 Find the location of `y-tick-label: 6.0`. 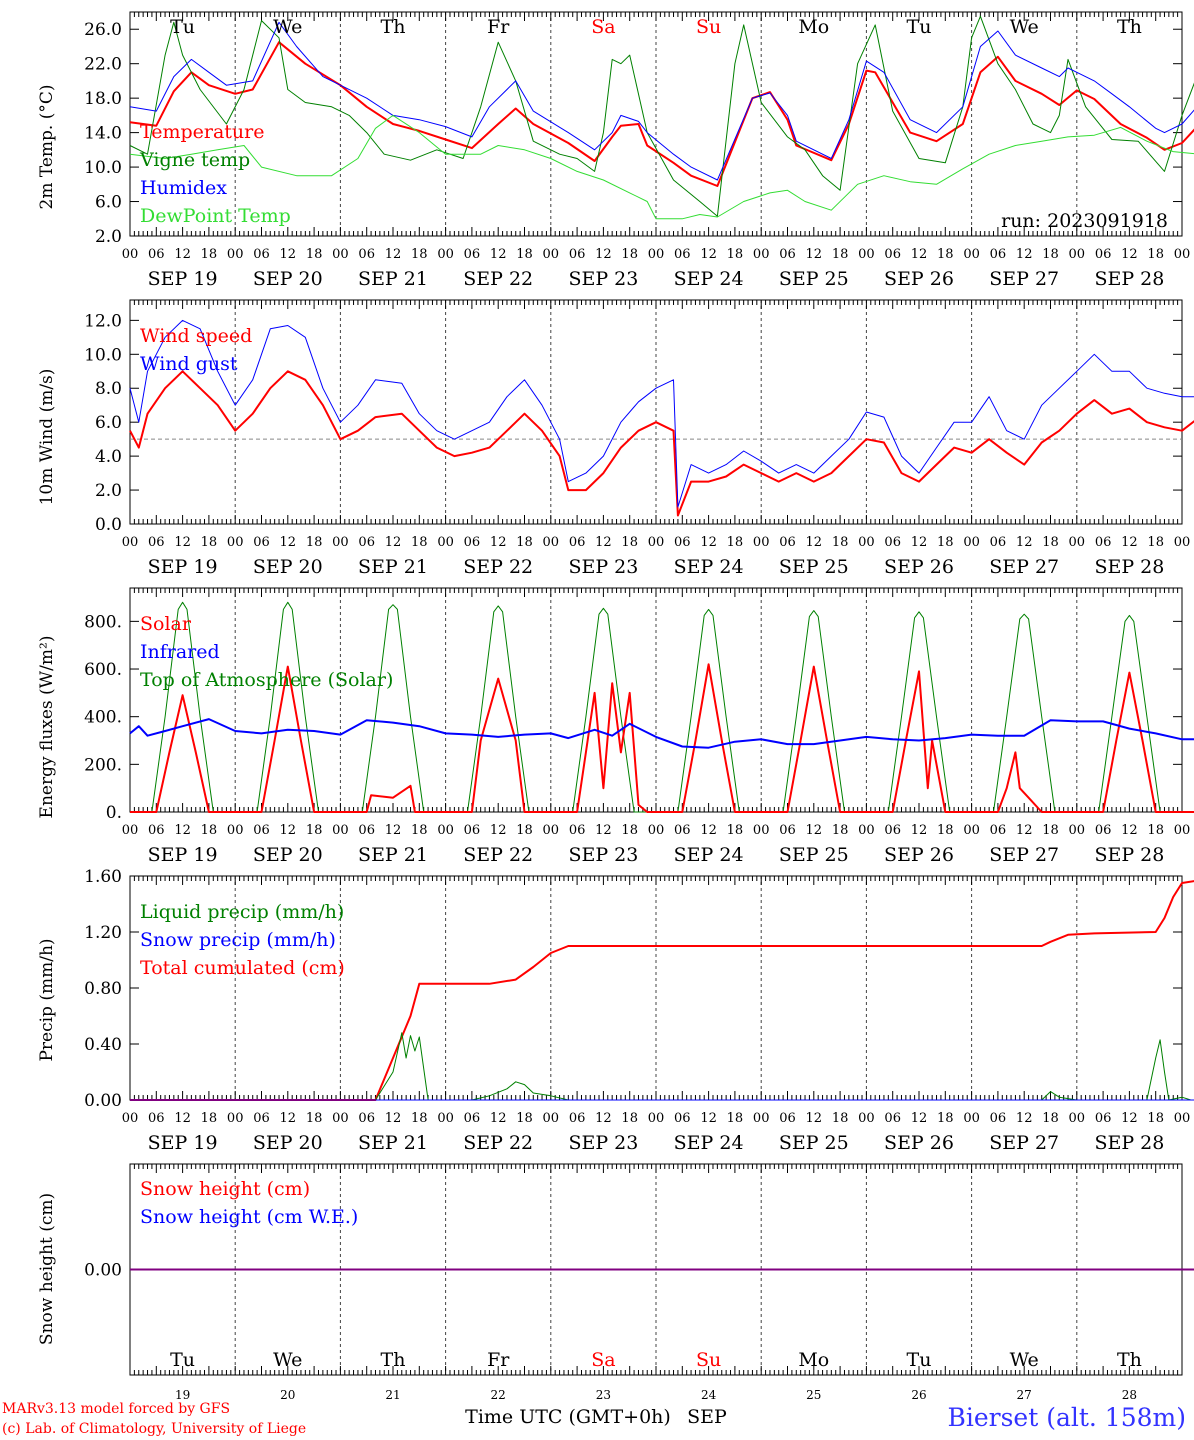

y-tick-label: 6.0 is located at coordinates (108, 203).